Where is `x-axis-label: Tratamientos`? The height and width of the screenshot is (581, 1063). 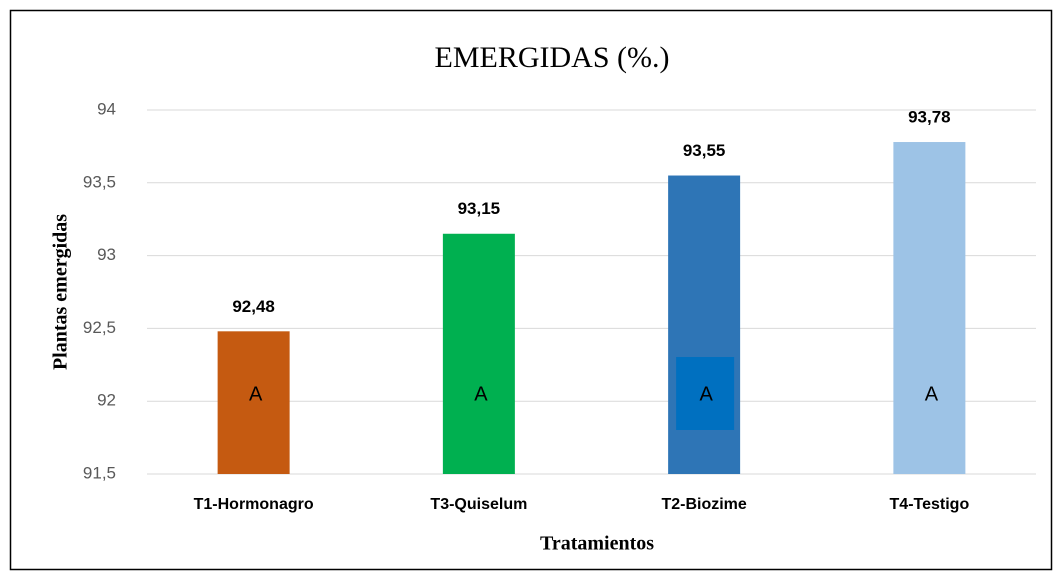 x-axis-label: Tratamientos is located at coordinates (597, 544).